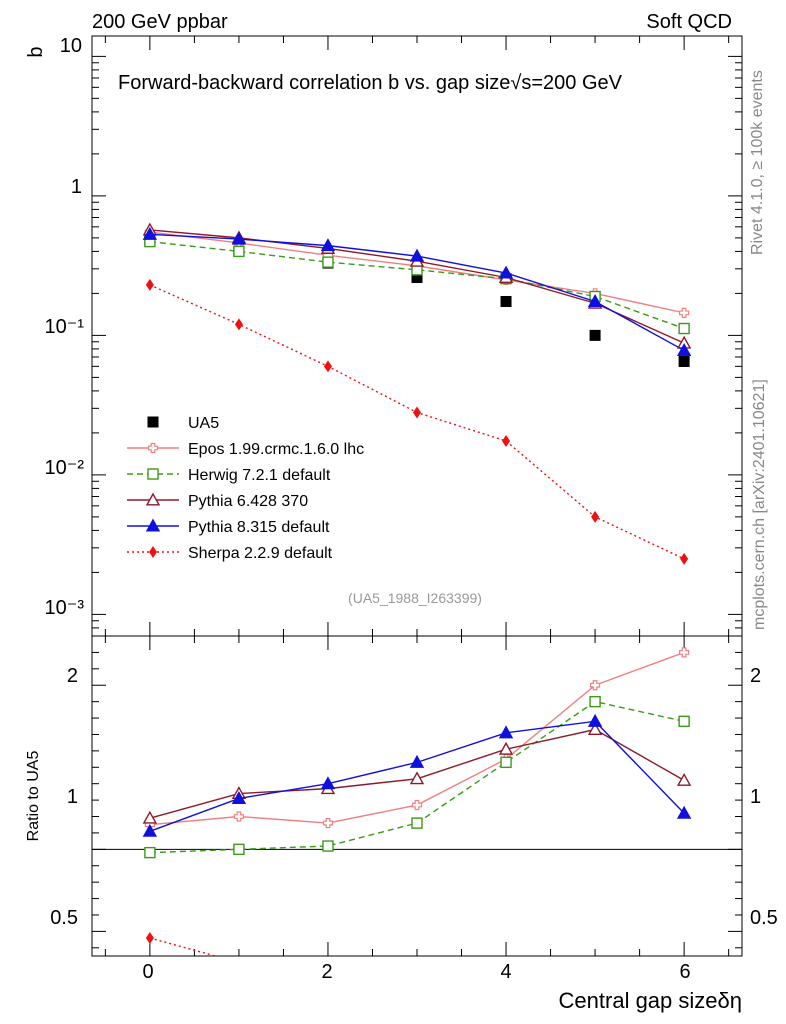 This screenshot has width=786, height=1024. What do you see at coordinates (72, 676) in the screenshot?
I see `ratio-y-tick-label-2-left: 2` at bounding box center [72, 676].